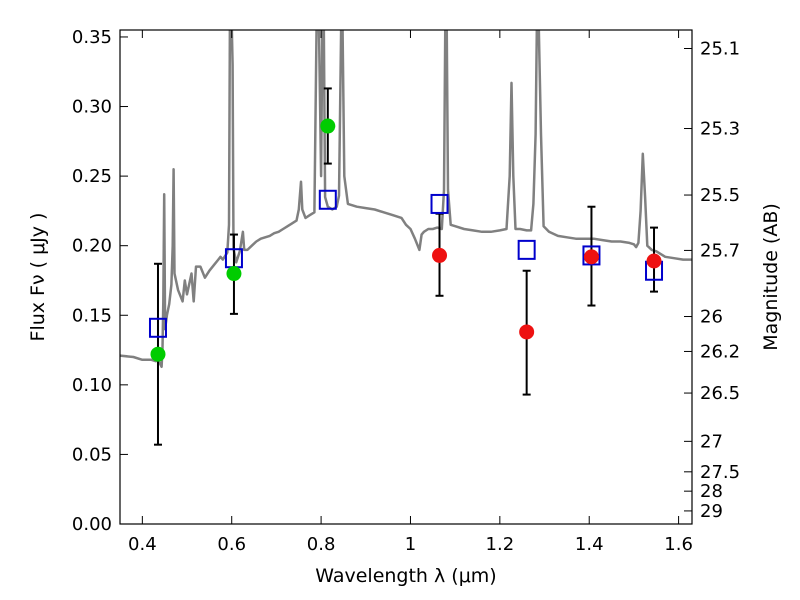 The width and height of the screenshot is (800, 600). What do you see at coordinates (92, 107) in the screenshot?
I see `y-tick-label: 0.30` at bounding box center [92, 107].